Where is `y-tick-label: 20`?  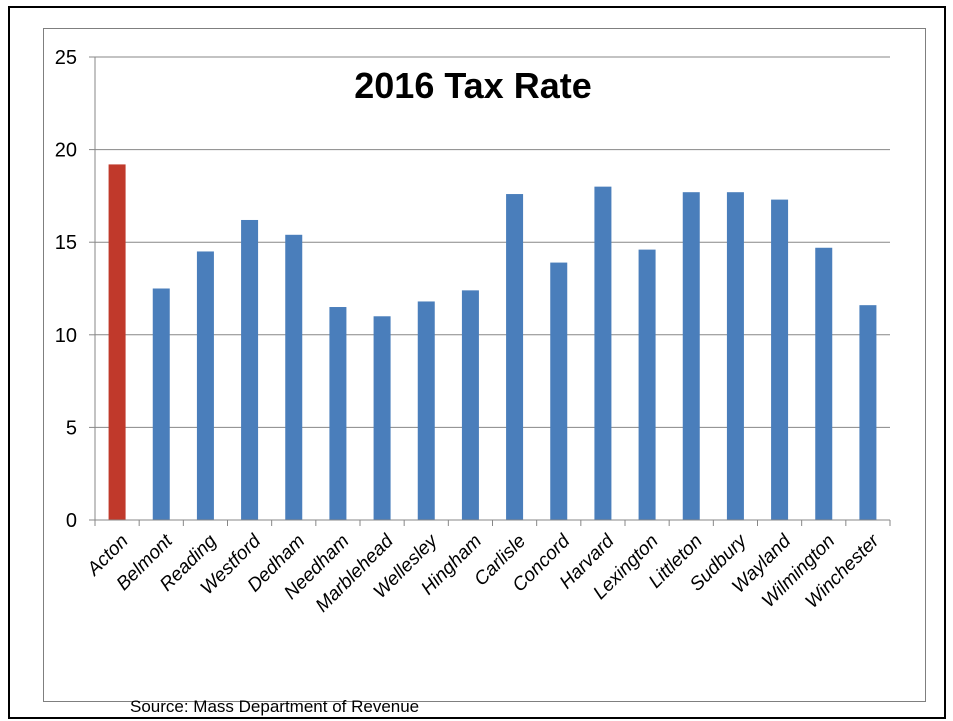 y-tick-label: 20 is located at coordinates (66, 151).